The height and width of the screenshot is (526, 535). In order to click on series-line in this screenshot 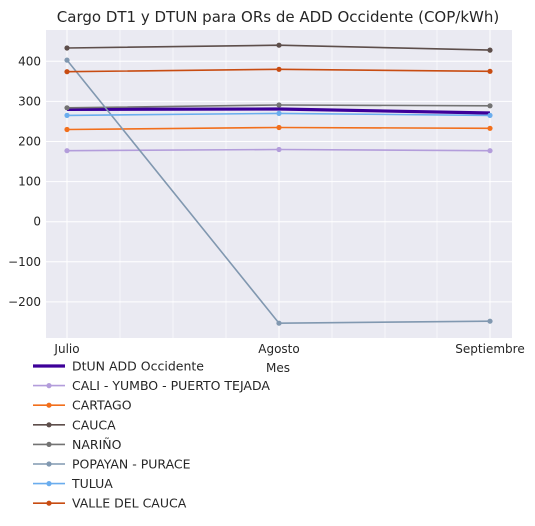, I will do `click(278, 111)`.